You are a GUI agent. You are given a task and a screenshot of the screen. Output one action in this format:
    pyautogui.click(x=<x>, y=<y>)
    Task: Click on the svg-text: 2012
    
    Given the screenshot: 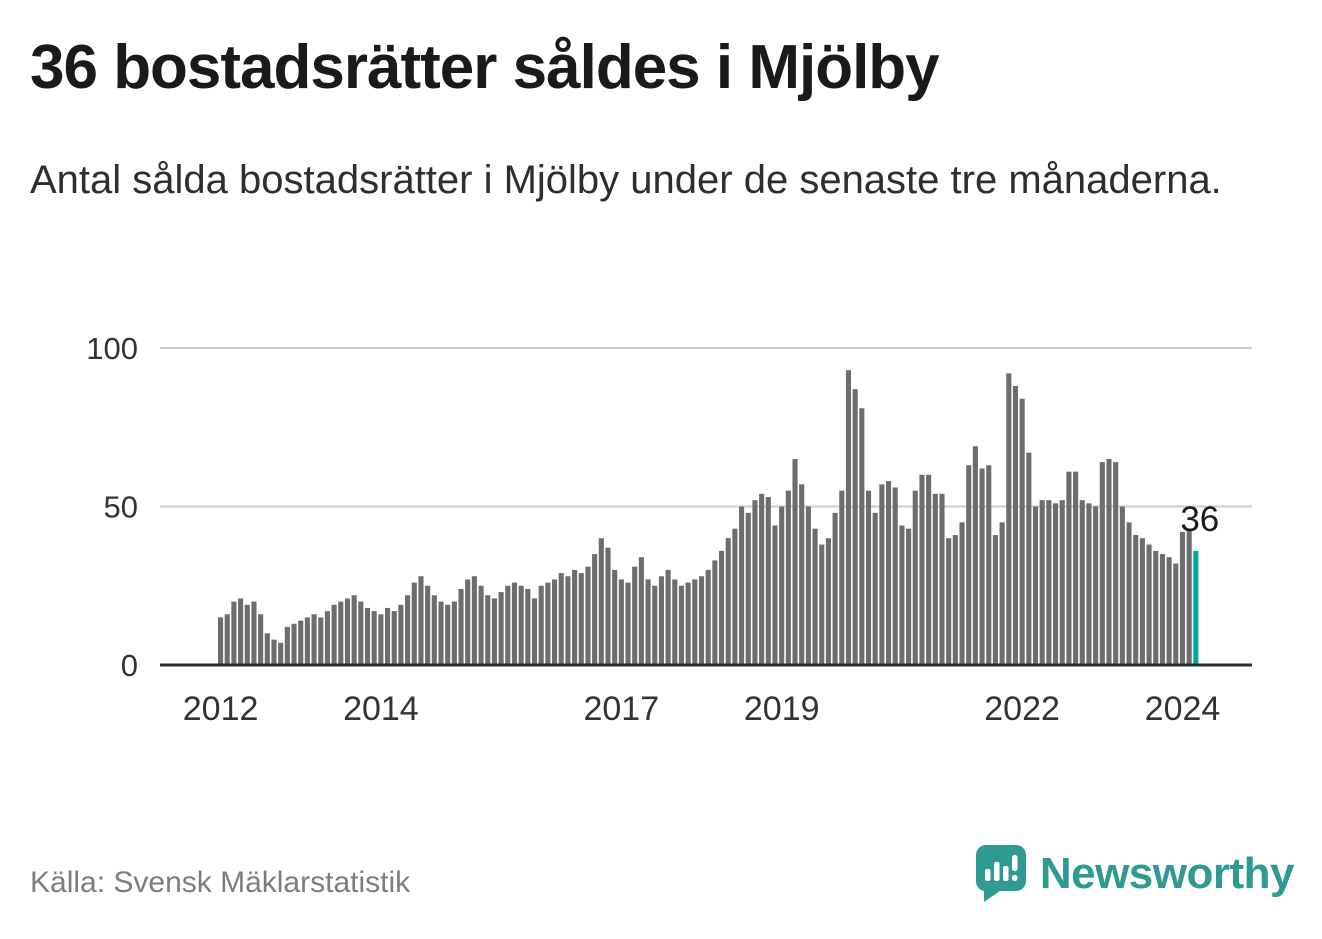 What is the action you would take?
    pyautogui.click(x=221, y=709)
    